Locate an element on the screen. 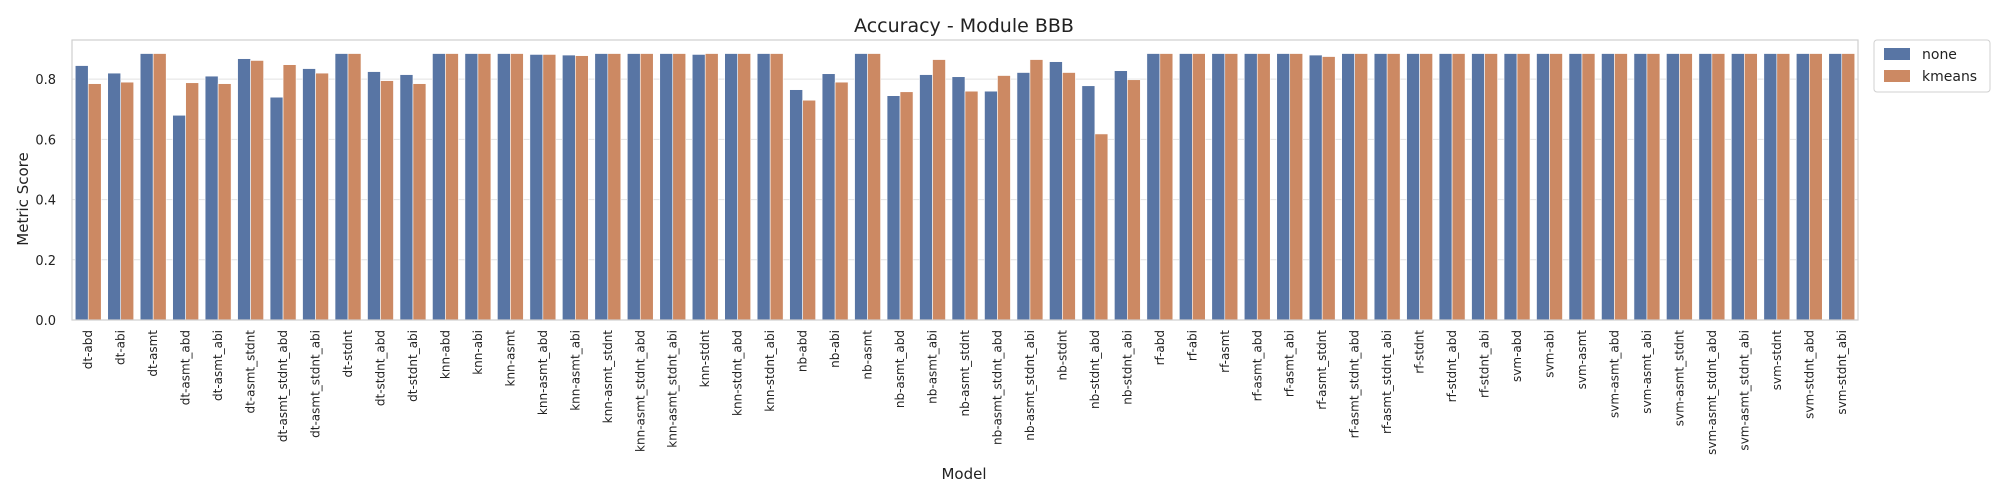  x-tick-label: nb-asmt_stdnt is located at coordinates (965, 373).